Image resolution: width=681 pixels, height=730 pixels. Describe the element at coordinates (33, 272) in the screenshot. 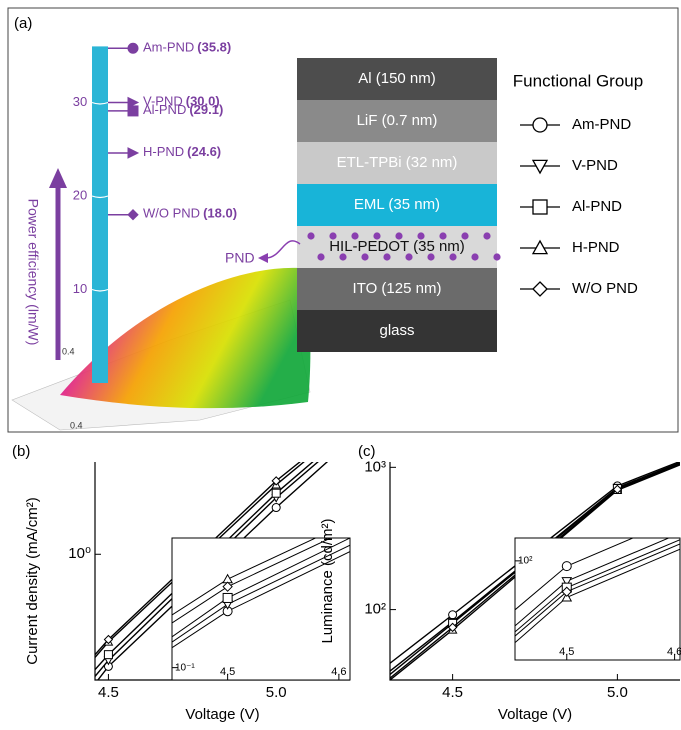

I see `y-axis-label: Power efficiency (lm/W)` at that location.